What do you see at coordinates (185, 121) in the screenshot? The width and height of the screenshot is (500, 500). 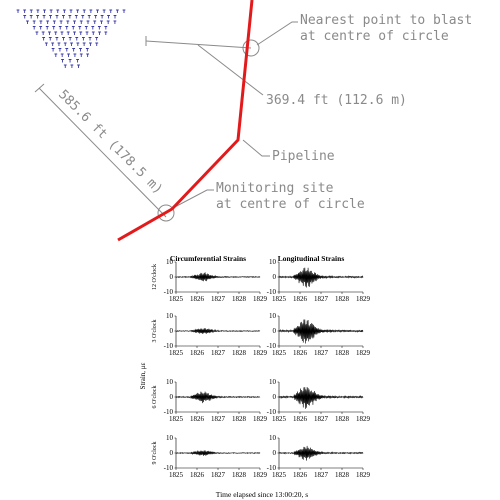 I see `pipeline-line` at bounding box center [185, 121].